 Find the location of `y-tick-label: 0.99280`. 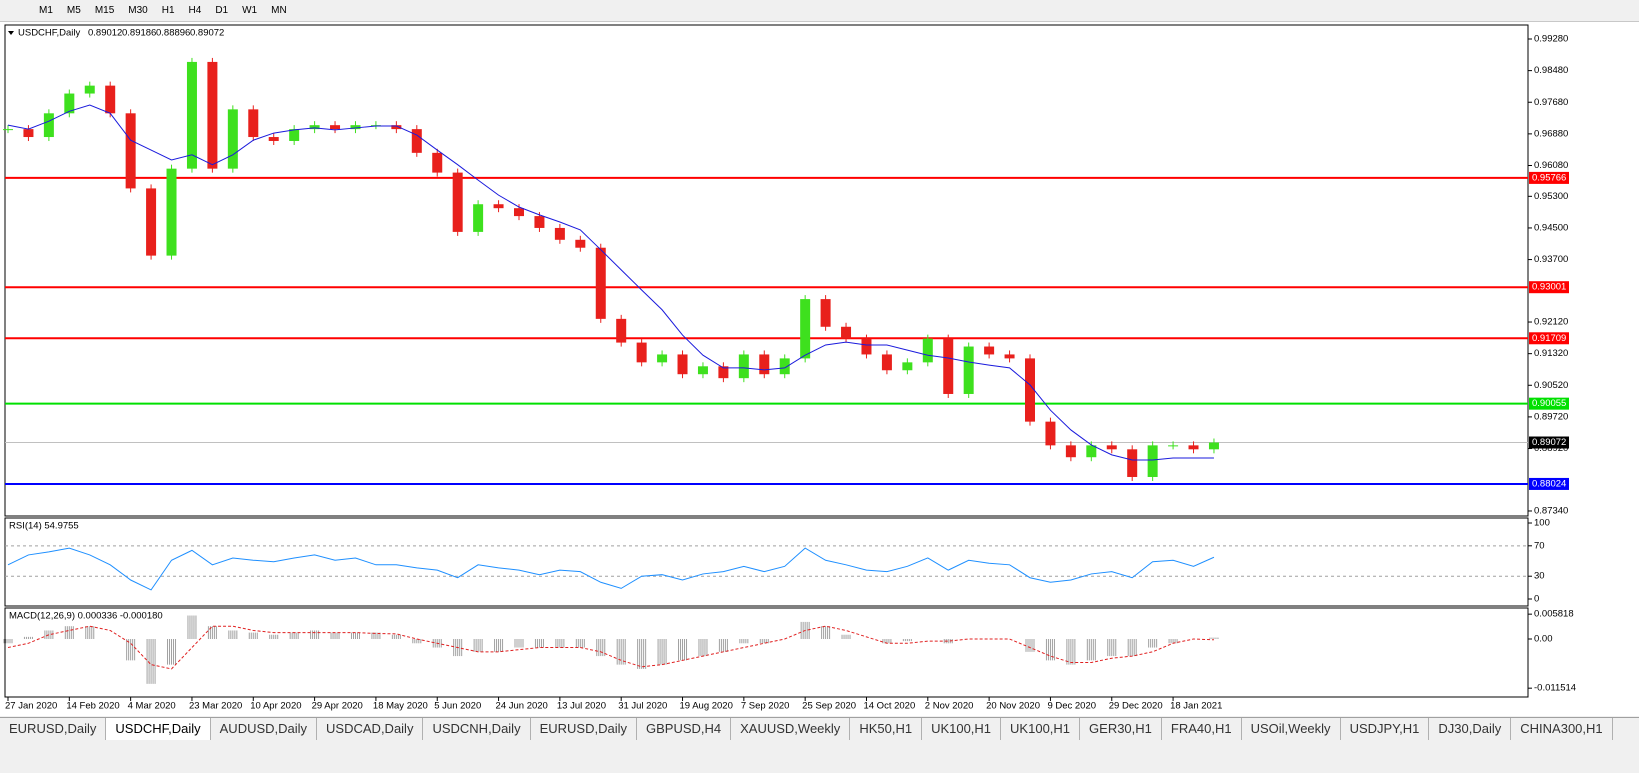

y-tick-label: 0.99280 is located at coordinates (1551, 39).